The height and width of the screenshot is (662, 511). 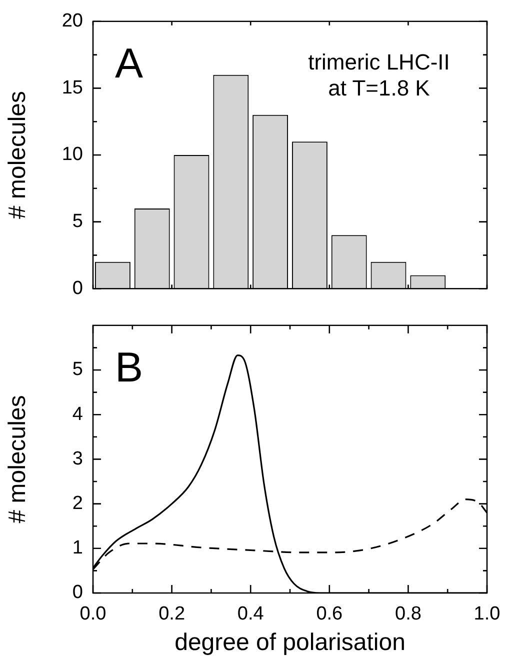 I want to click on y-tick-label: 4, so click(x=78, y=414).